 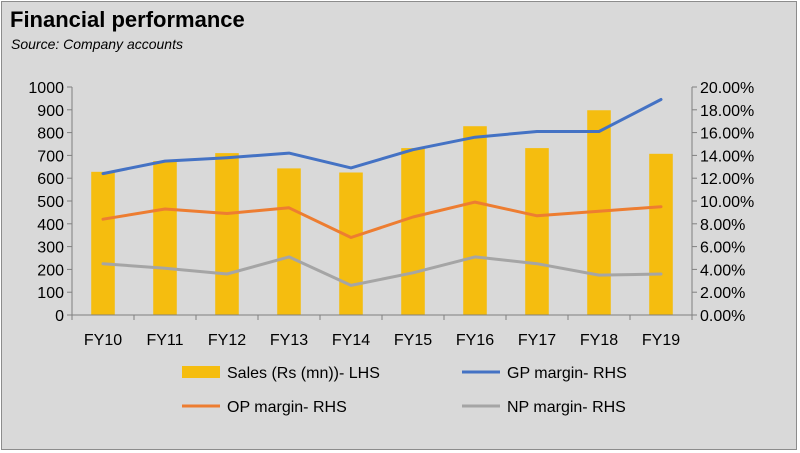 What do you see at coordinates (727, 111) in the screenshot?
I see `y-right-tick-label: 18.00%` at bounding box center [727, 111].